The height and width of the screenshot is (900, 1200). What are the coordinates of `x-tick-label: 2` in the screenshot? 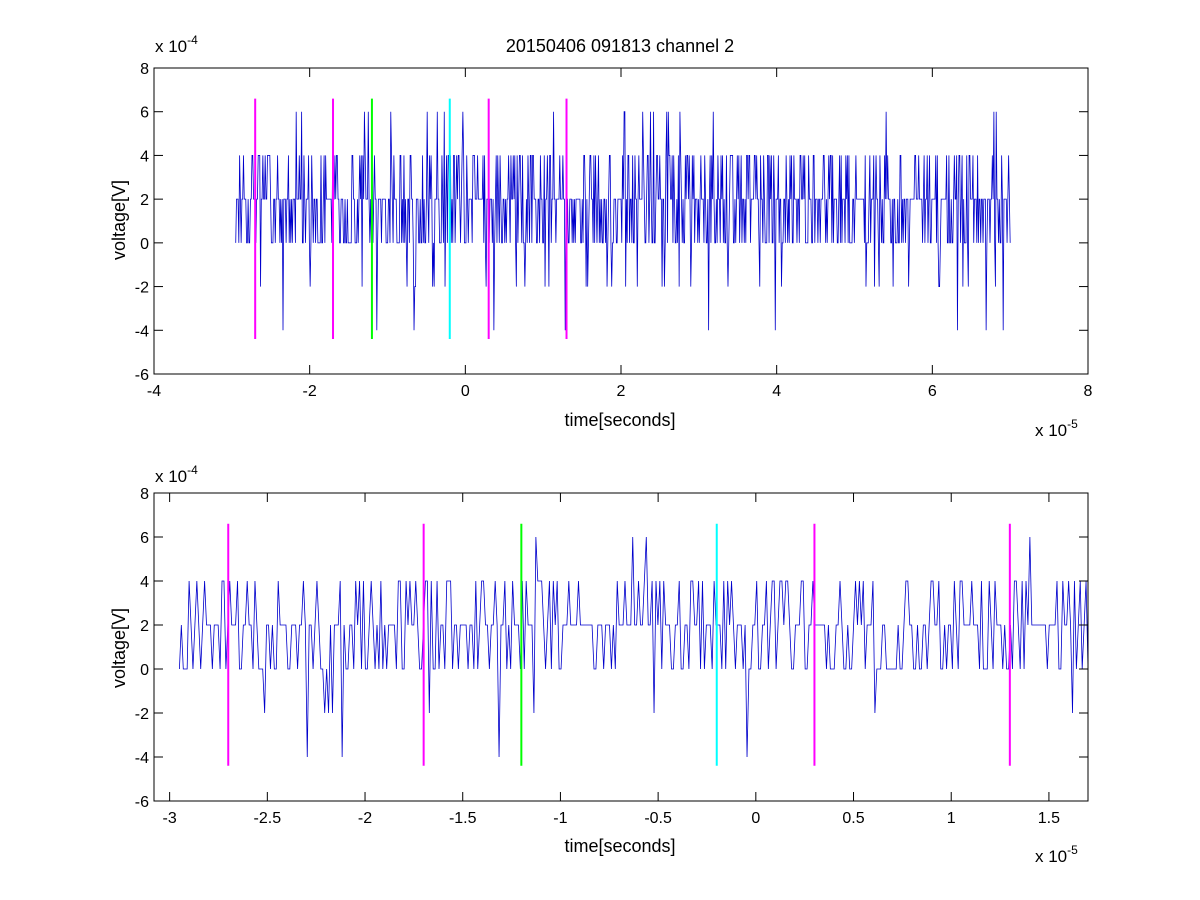 It's located at (621, 391).